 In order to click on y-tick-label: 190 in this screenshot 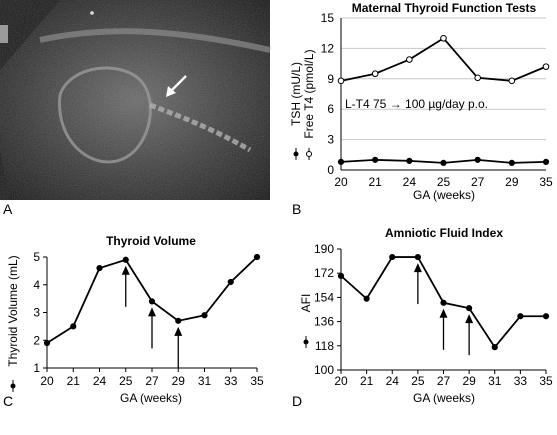, I will do `click(324, 249)`.